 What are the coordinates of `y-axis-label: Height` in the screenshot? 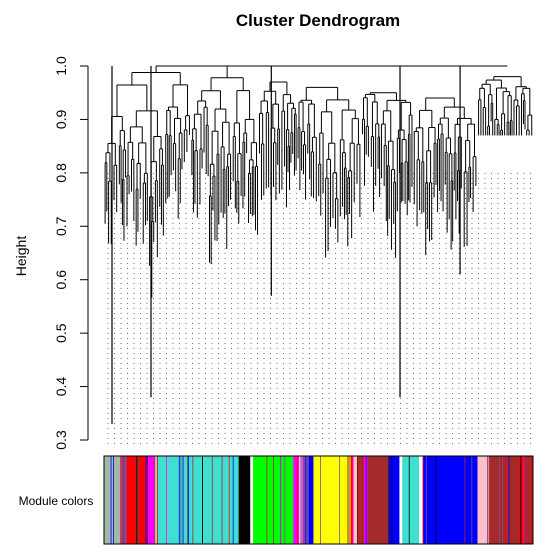 It's located at (21, 256).